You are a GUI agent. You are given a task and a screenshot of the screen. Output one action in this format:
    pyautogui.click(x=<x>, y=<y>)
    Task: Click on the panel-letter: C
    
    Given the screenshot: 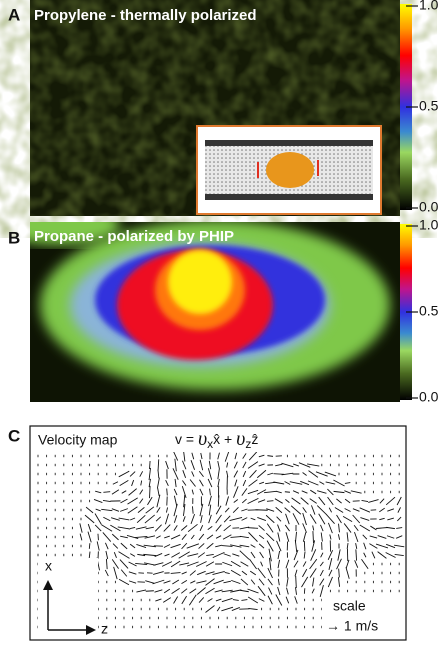 What is the action you would take?
    pyautogui.click(x=14, y=435)
    